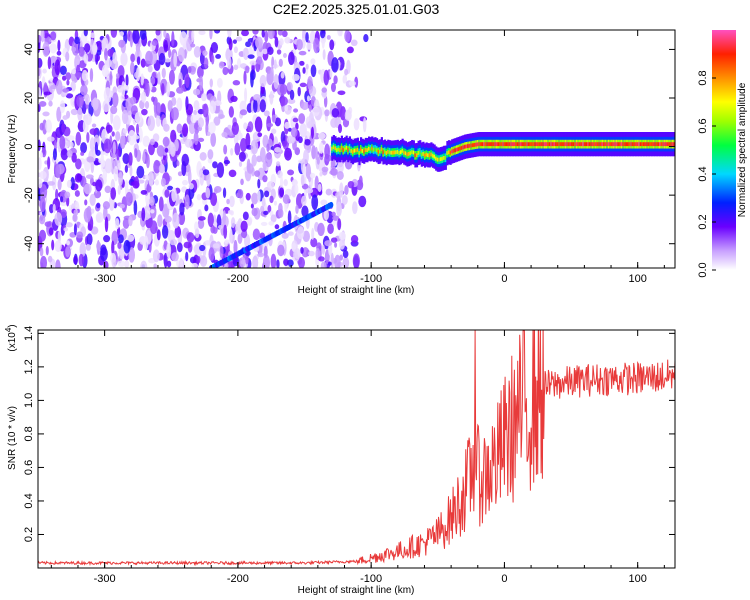  Describe the element at coordinates (29, 366) in the screenshot. I see `y-tick-label: 1.2` at that location.